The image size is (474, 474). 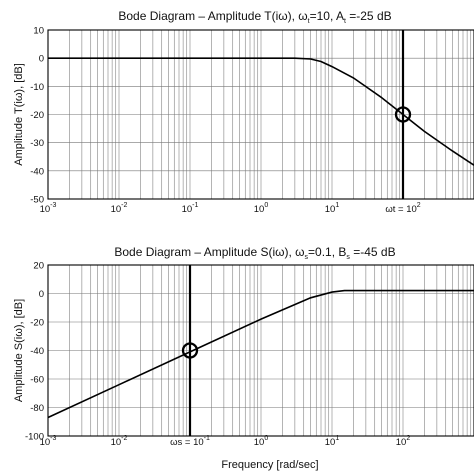 What do you see at coordinates (19, 350) in the screenshot?
I see `y-axis-label: Amplitude S(iω), [dB]` at bounding box center [19, 350].